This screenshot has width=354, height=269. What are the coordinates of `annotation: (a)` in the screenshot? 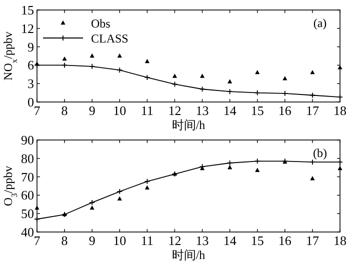 It's located at (320, 23).